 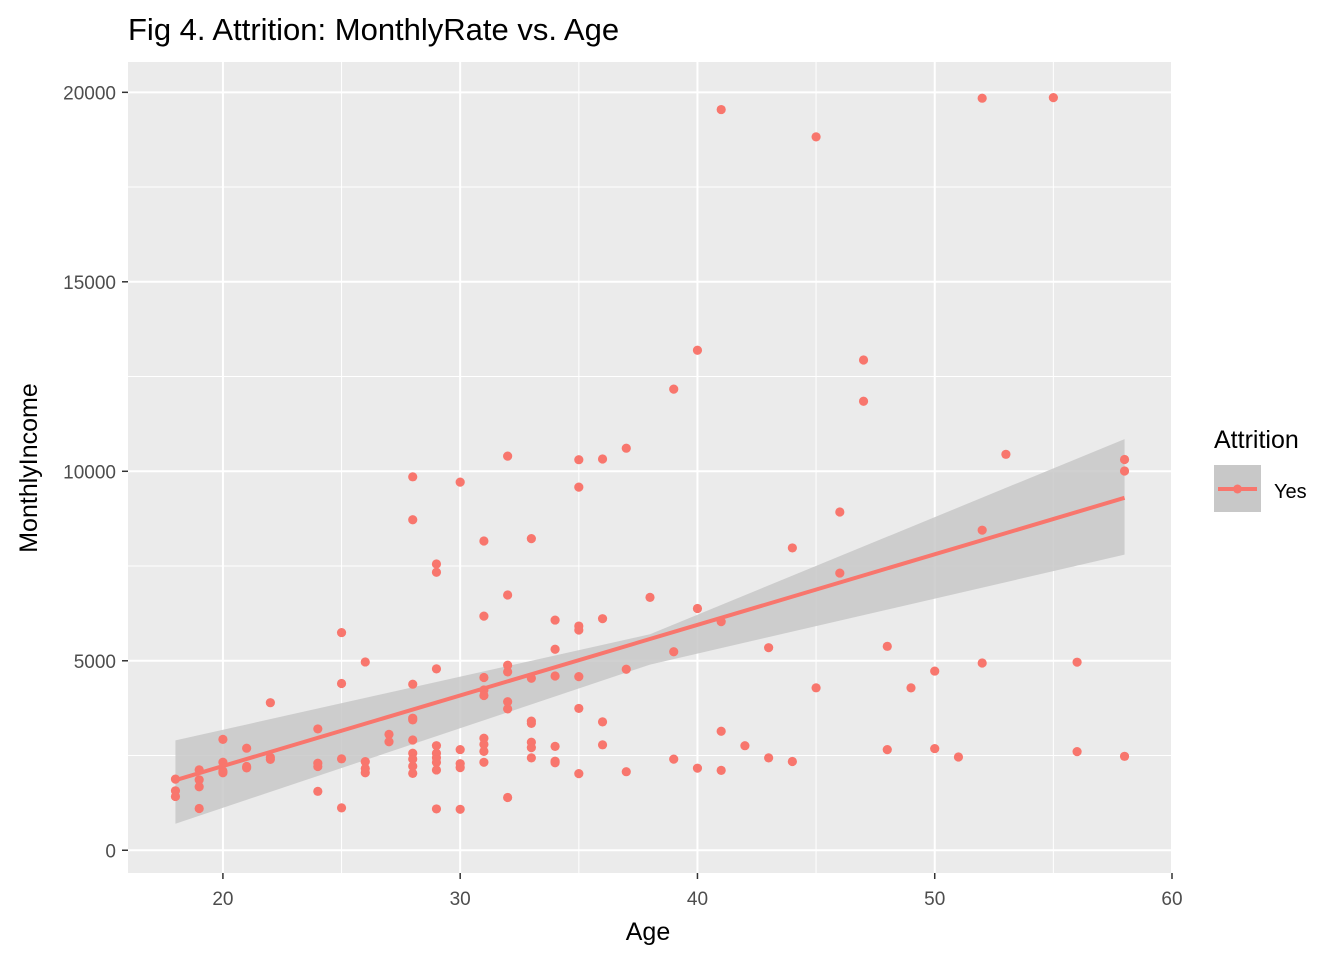 I want to click on x-tick-label: 50, so click(x=934, y=899).